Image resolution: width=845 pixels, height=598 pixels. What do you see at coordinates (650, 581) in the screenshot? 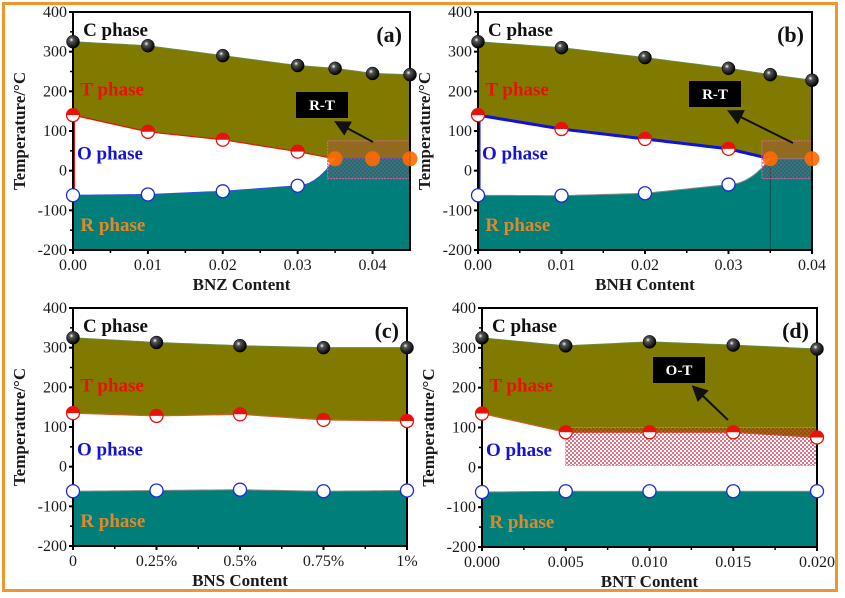
I see `x-axis-title: BNT Content` at bounding box center [650, 581].